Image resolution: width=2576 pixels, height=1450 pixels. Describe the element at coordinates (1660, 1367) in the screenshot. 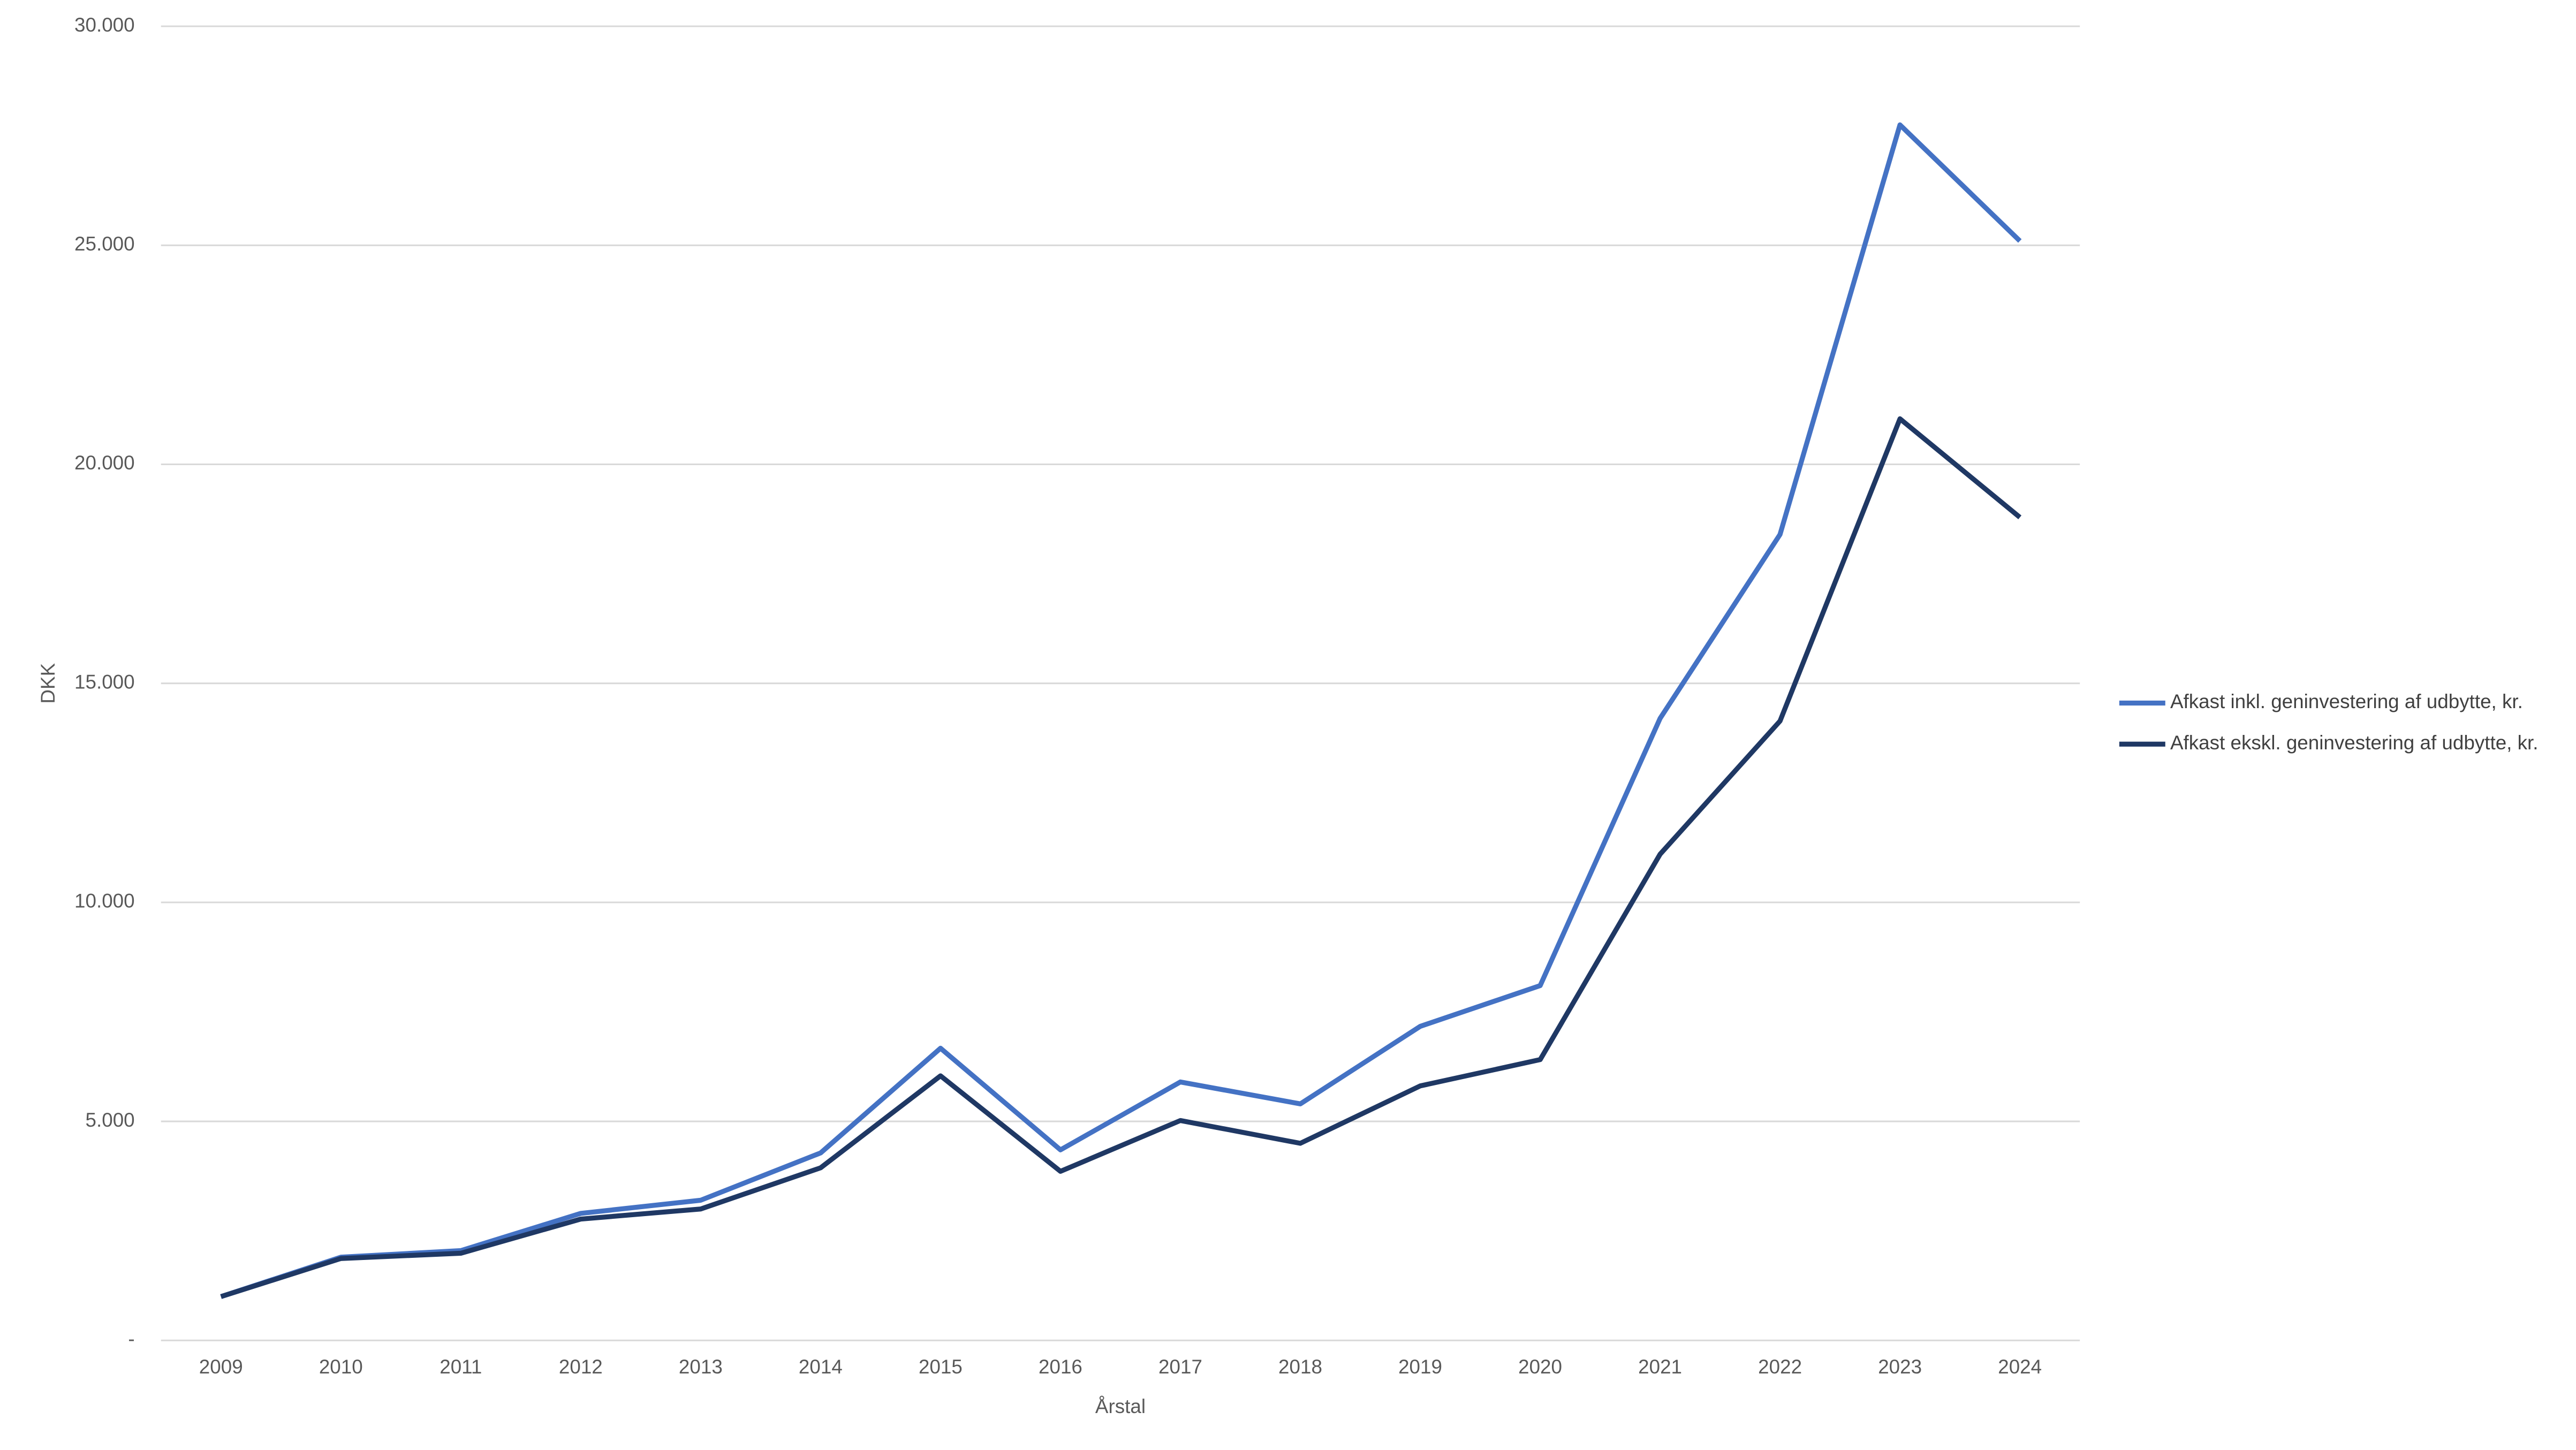

I see `x-tick-label: 2021` at that location.